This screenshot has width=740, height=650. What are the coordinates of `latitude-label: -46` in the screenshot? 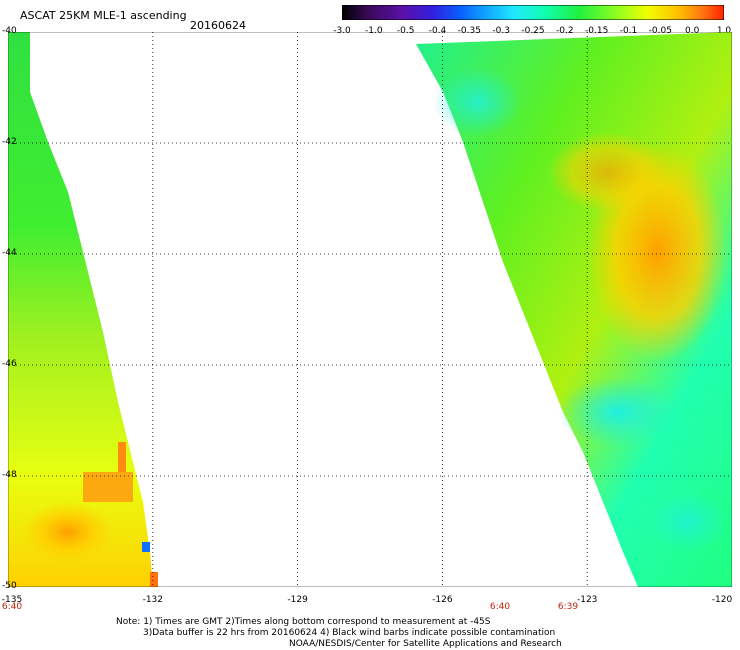 It's located at (9, 364).